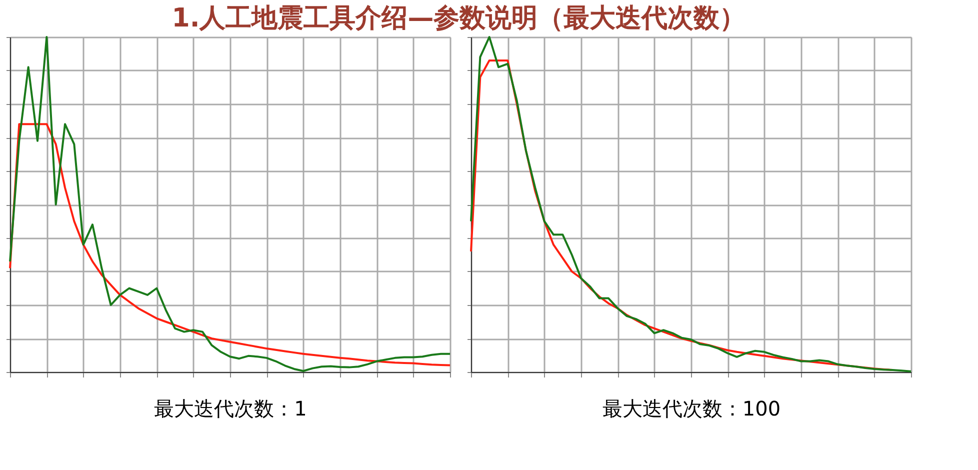  I want to click on x-axis-title: 最大迭代次数：1, so click(230, 408).